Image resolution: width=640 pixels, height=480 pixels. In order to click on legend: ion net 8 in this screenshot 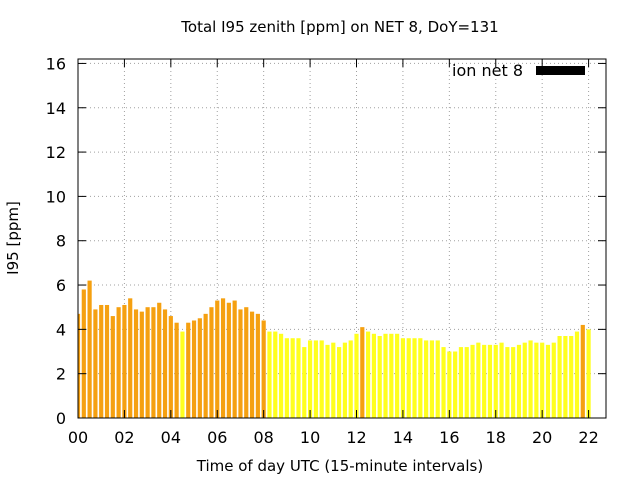, I will do `click(518, 70)`.